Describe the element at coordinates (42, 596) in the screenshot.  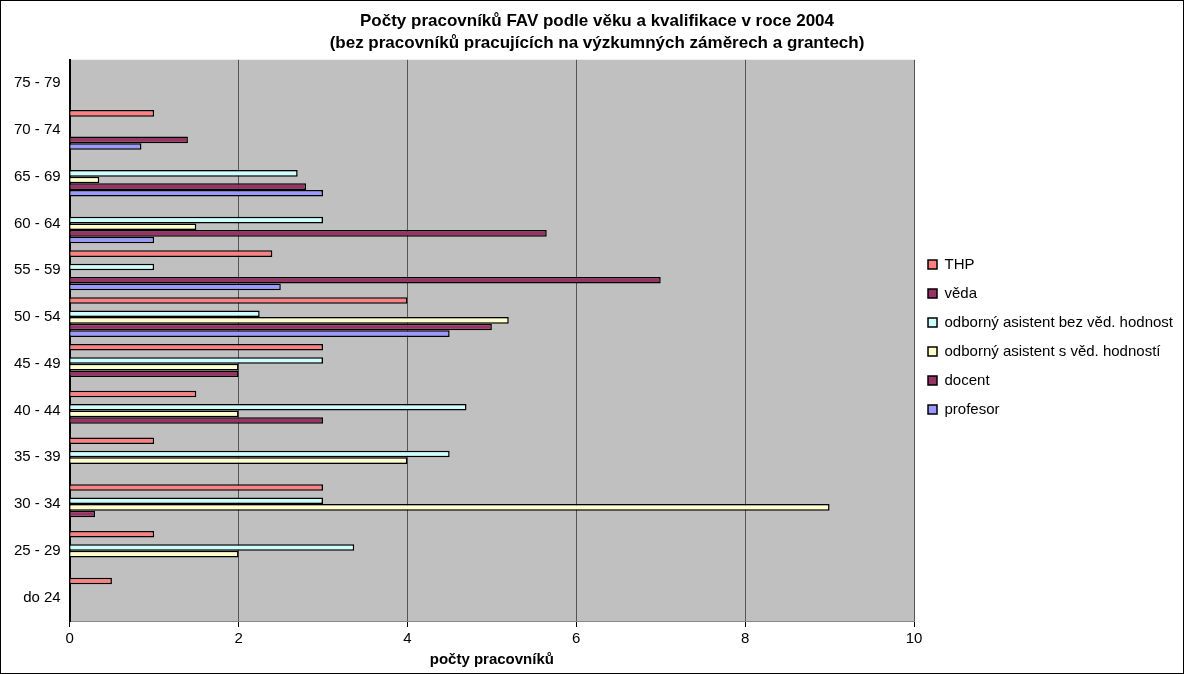
I see `y-tick-label: do 24` at that location.